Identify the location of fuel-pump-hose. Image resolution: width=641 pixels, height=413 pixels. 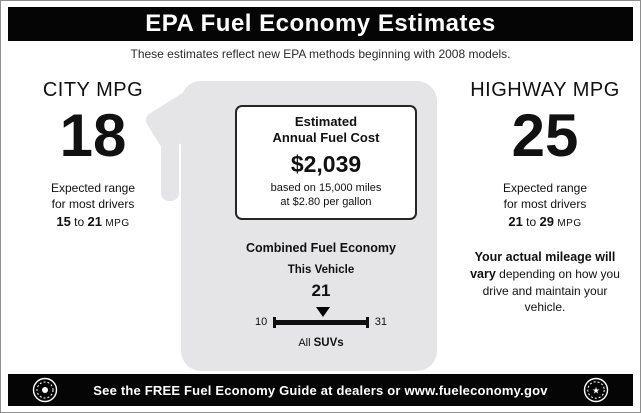
(170, 166).